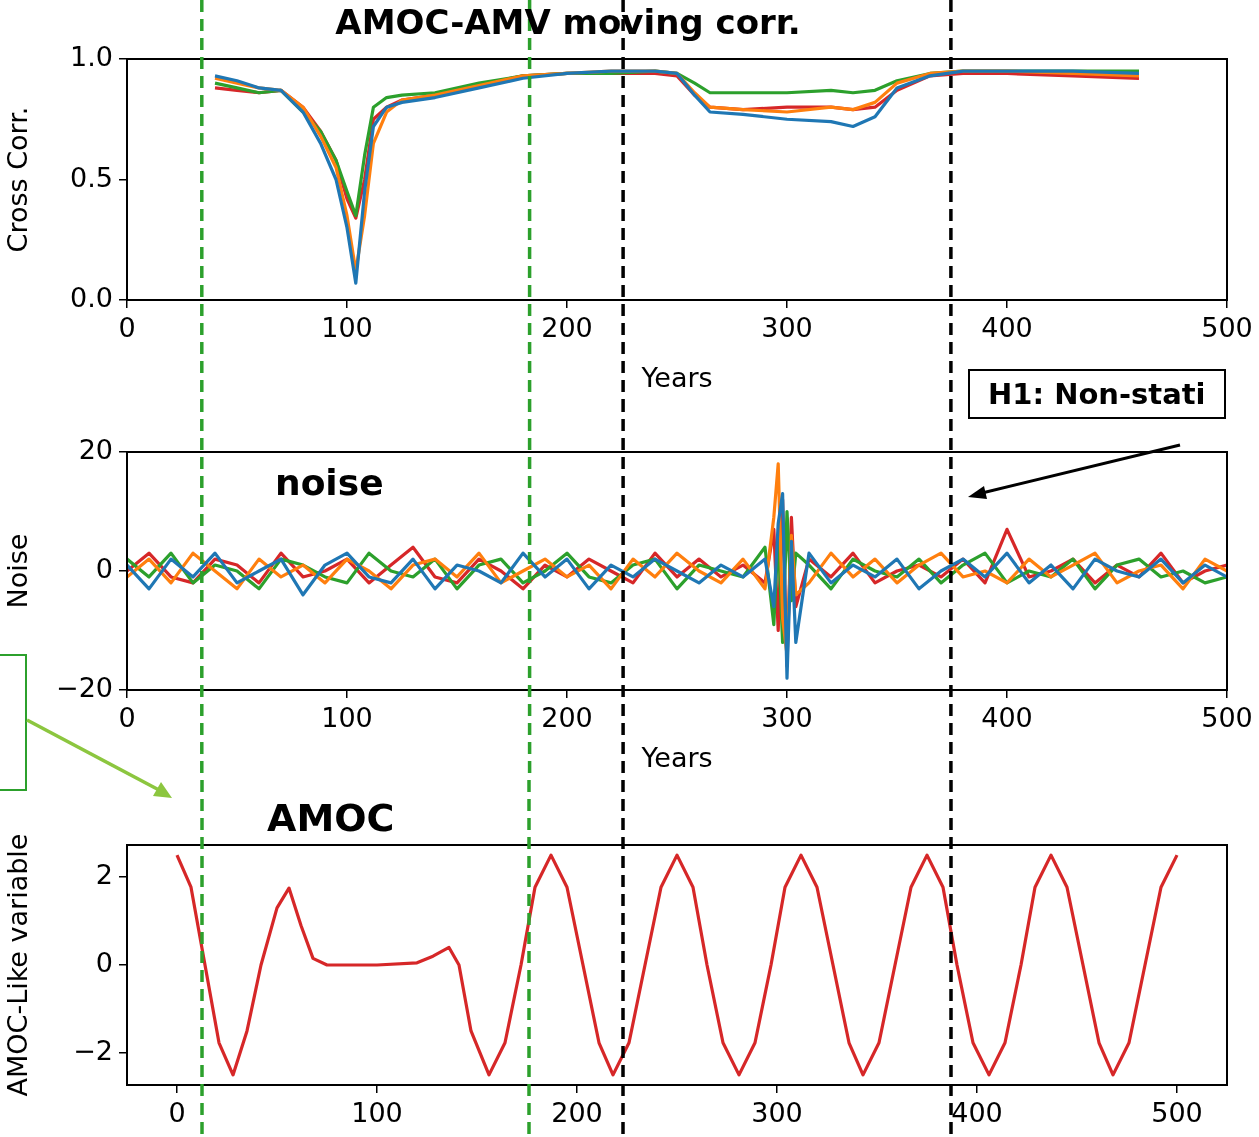 This screenshot has width=1259, height=1137. Describe the element at coordinates (18, 179) in the screenshot. I see `y-axis-title: Cross Corr.` at that location.